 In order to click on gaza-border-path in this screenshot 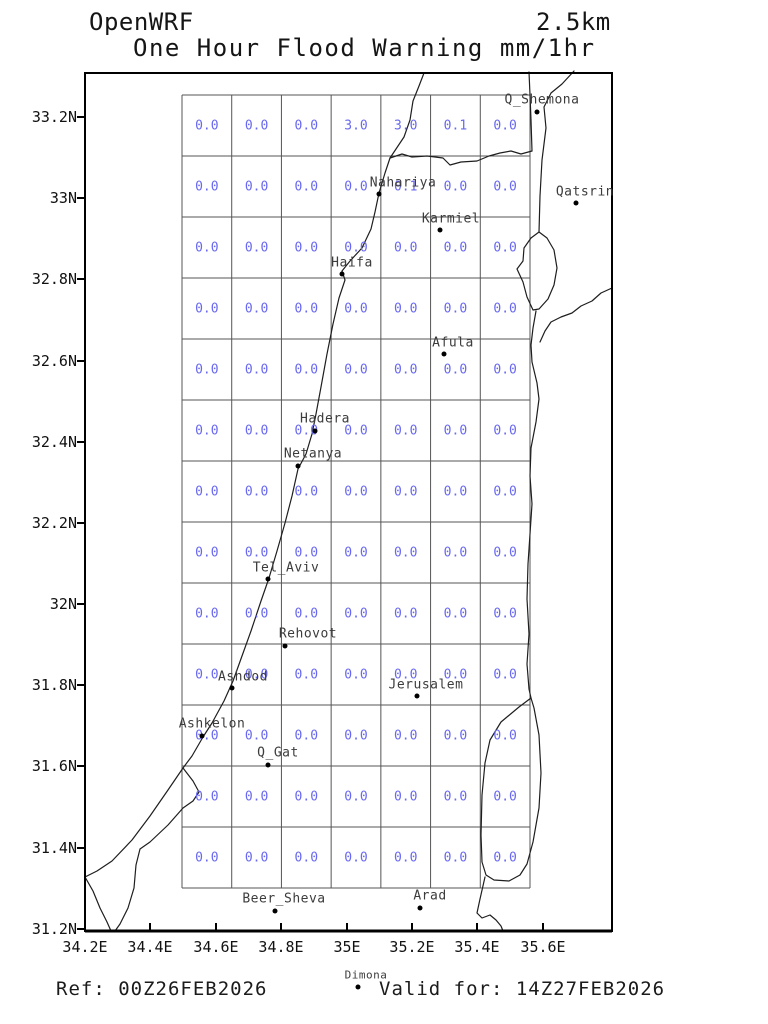, I will do `click(157, 849)`.